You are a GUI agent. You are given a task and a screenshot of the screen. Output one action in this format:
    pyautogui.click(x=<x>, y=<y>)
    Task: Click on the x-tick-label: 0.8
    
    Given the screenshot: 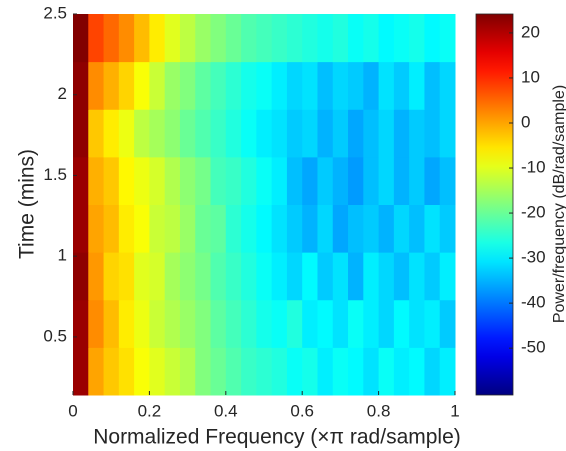 What is the action you would take?
    pyautogui.click(x=379, y=410)
    